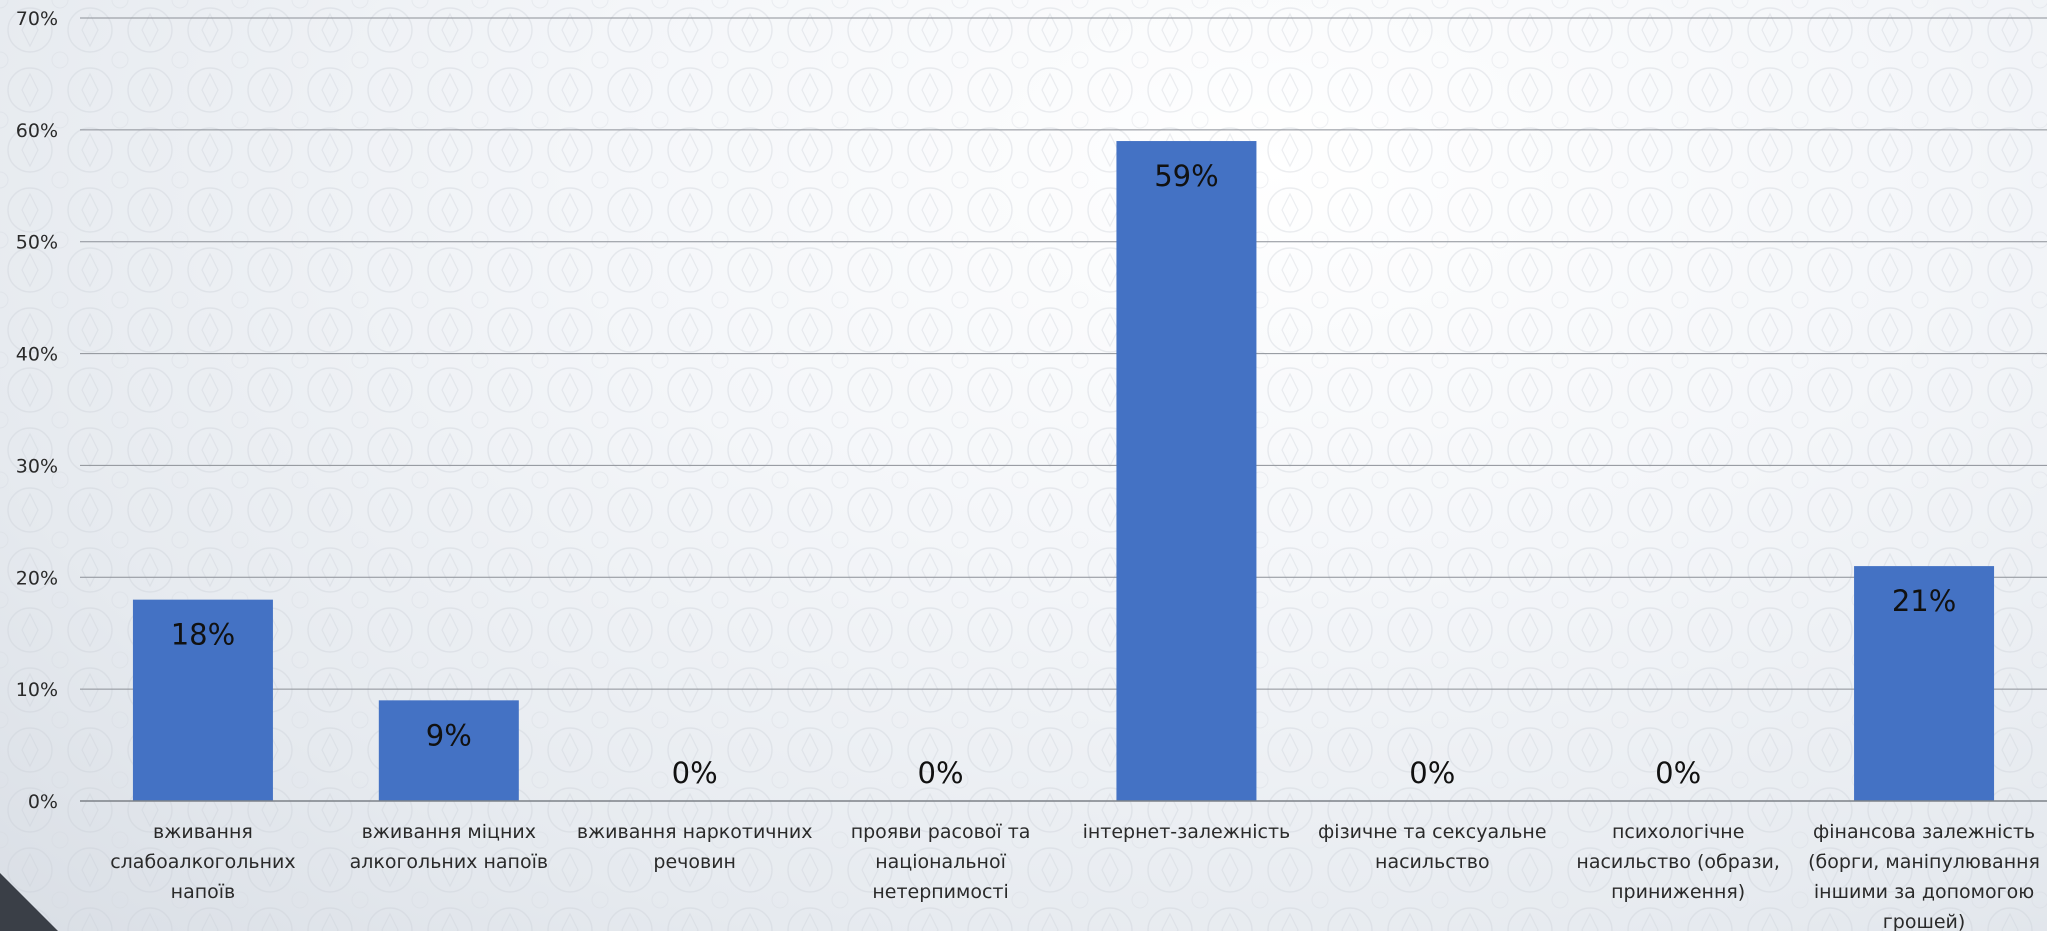 The image size is (2047, 931). Describe the element at coordinates (1432, 832) in the screenshot. I see `category-label-line: фізичне та сексуальне` at that location.